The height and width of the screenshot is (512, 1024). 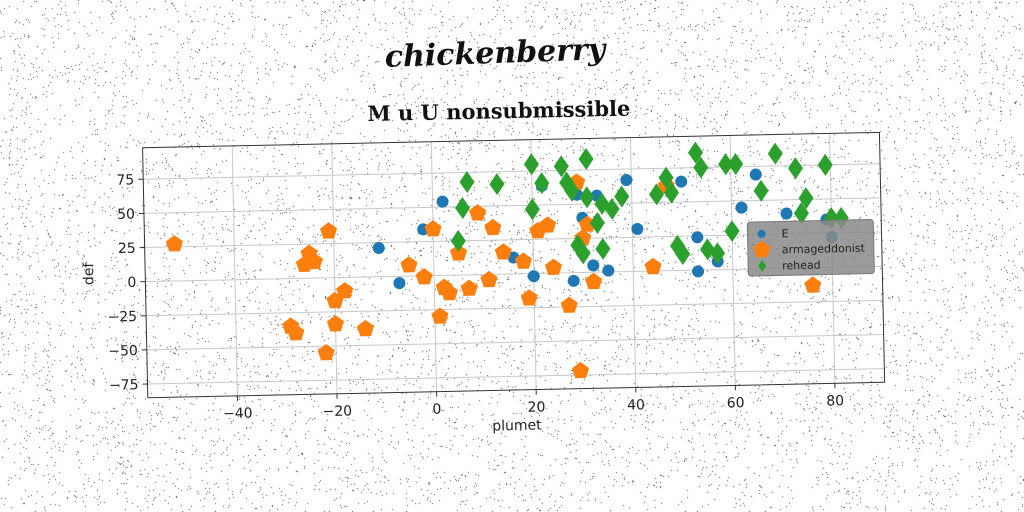 I want to click on x-tick-label: −40, so click(x=238, y=414).